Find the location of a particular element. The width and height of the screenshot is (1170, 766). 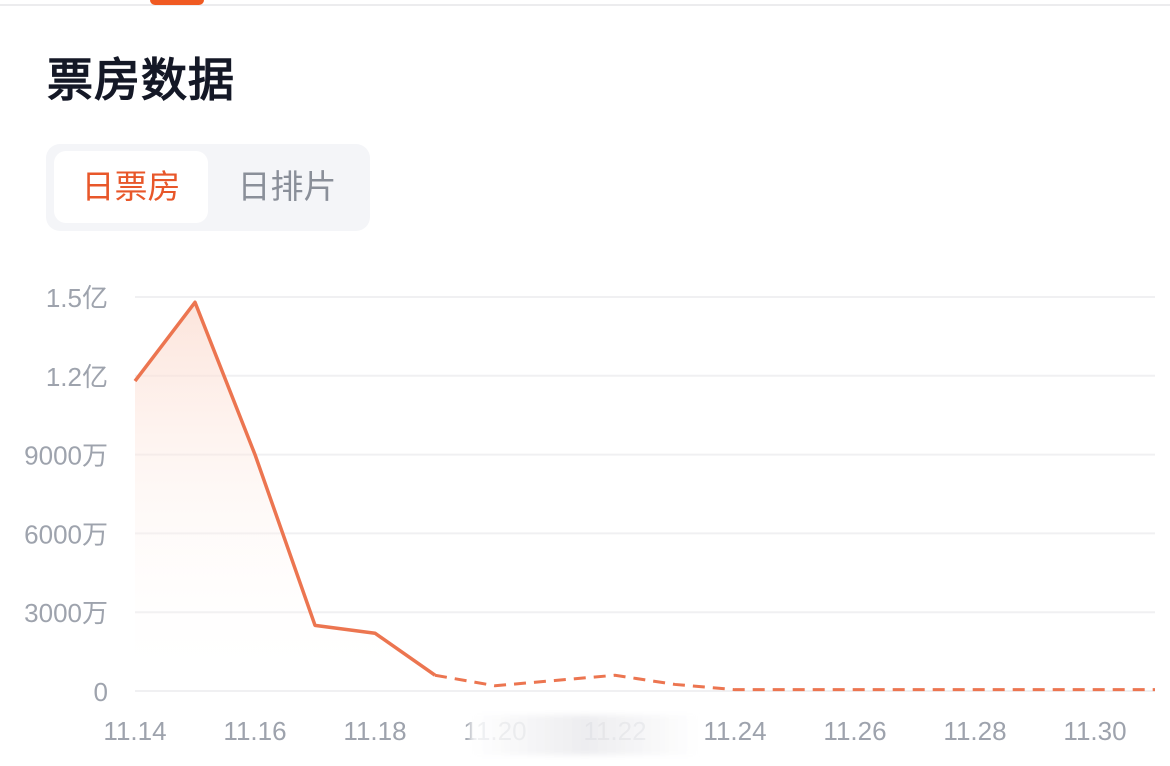

tab-daily-screenings: 日排片 is located at coordinates (287, 186).